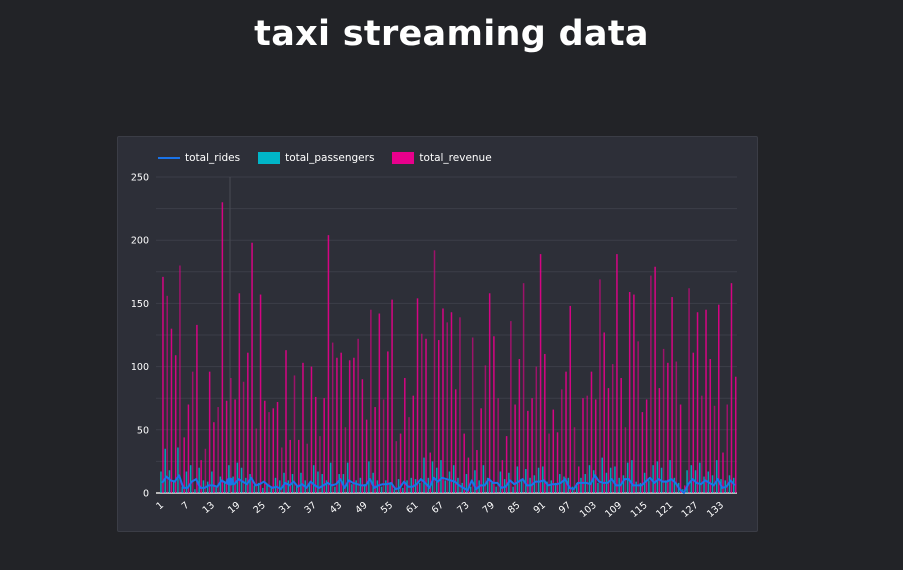 Image resolution: width=903 pixels, height=570 pixels. What do you see at coordinates (140, 304) in the screenshot?
I see `y-tick-label: 150` at bounding box center [140, 304].